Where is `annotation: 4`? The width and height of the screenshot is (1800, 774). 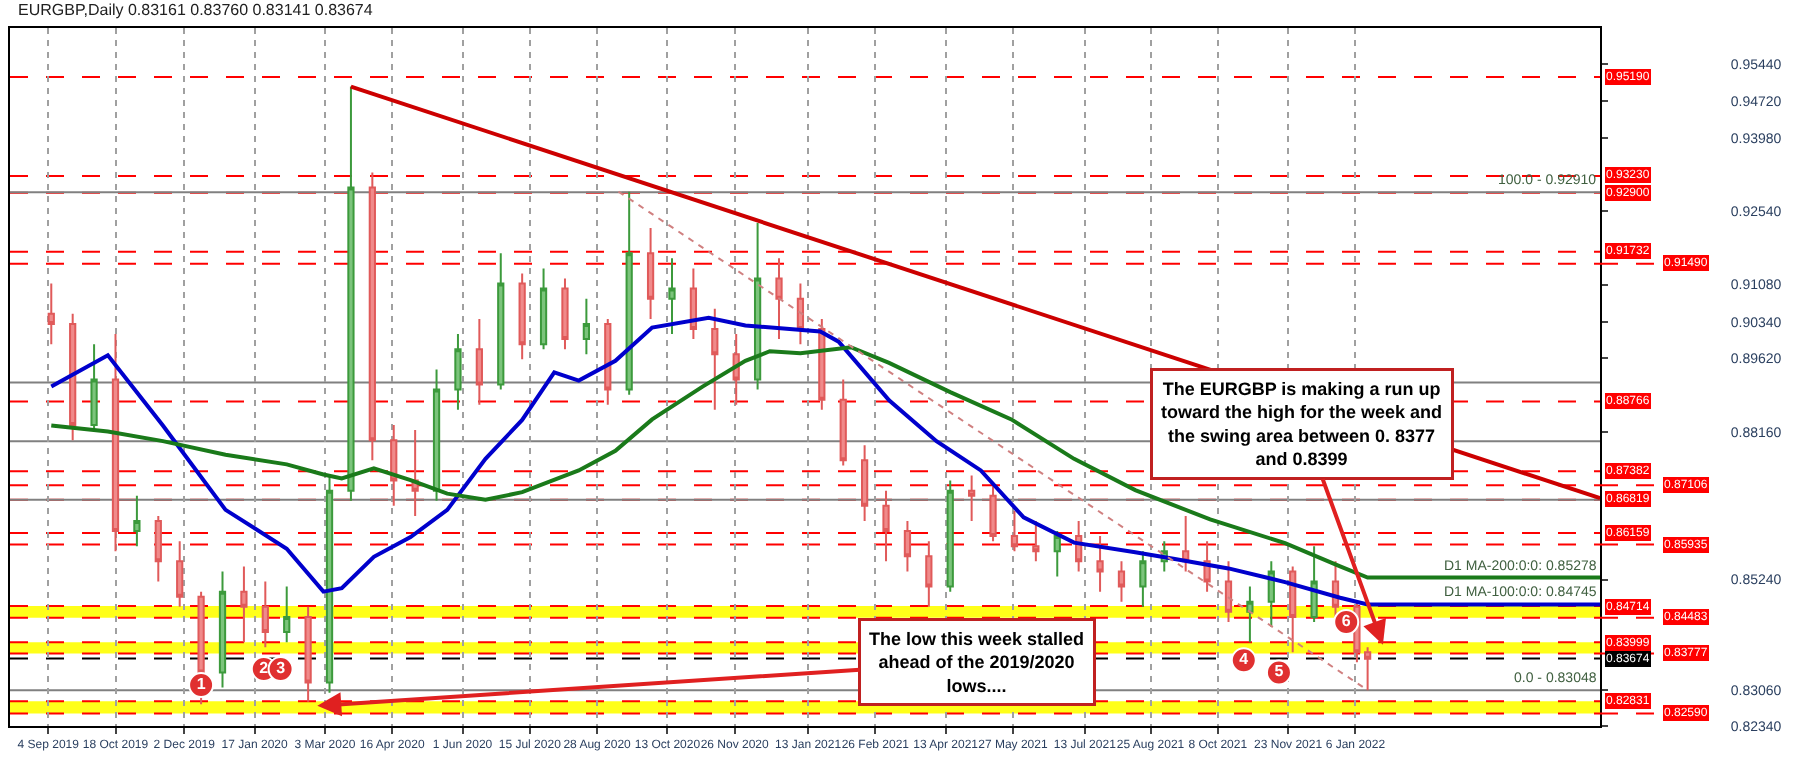 annotation: 4 is located at coordinates (1244, 659).